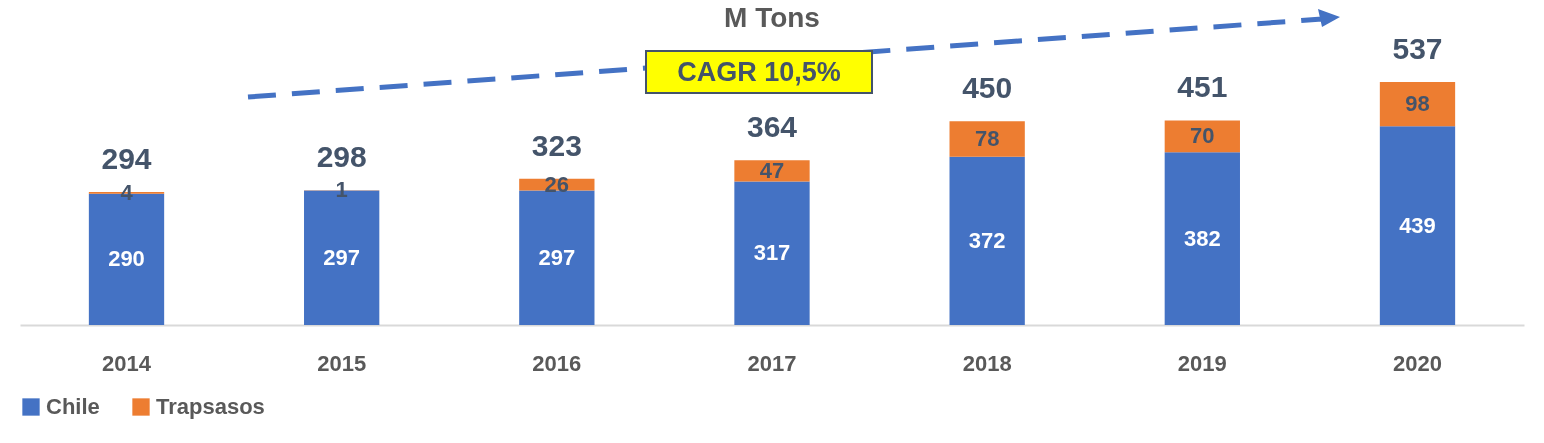 The width and height of the screenshot is (1544, 443). Describe the element at coordinates (557, 184) in the screenshot. I see `data-label: 26` at that location.